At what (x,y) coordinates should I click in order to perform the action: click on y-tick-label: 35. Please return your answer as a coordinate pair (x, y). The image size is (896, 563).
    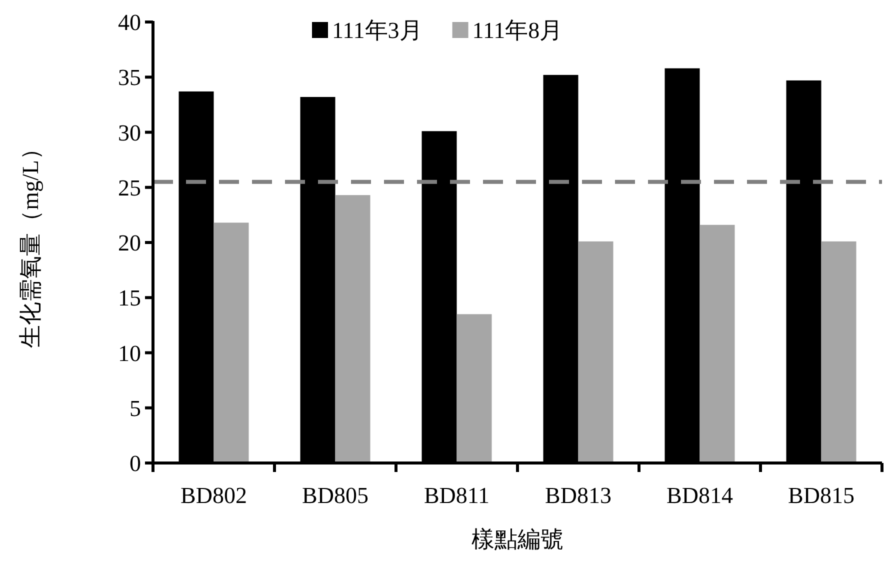
    Looking at the image, I should click on (129, 77).